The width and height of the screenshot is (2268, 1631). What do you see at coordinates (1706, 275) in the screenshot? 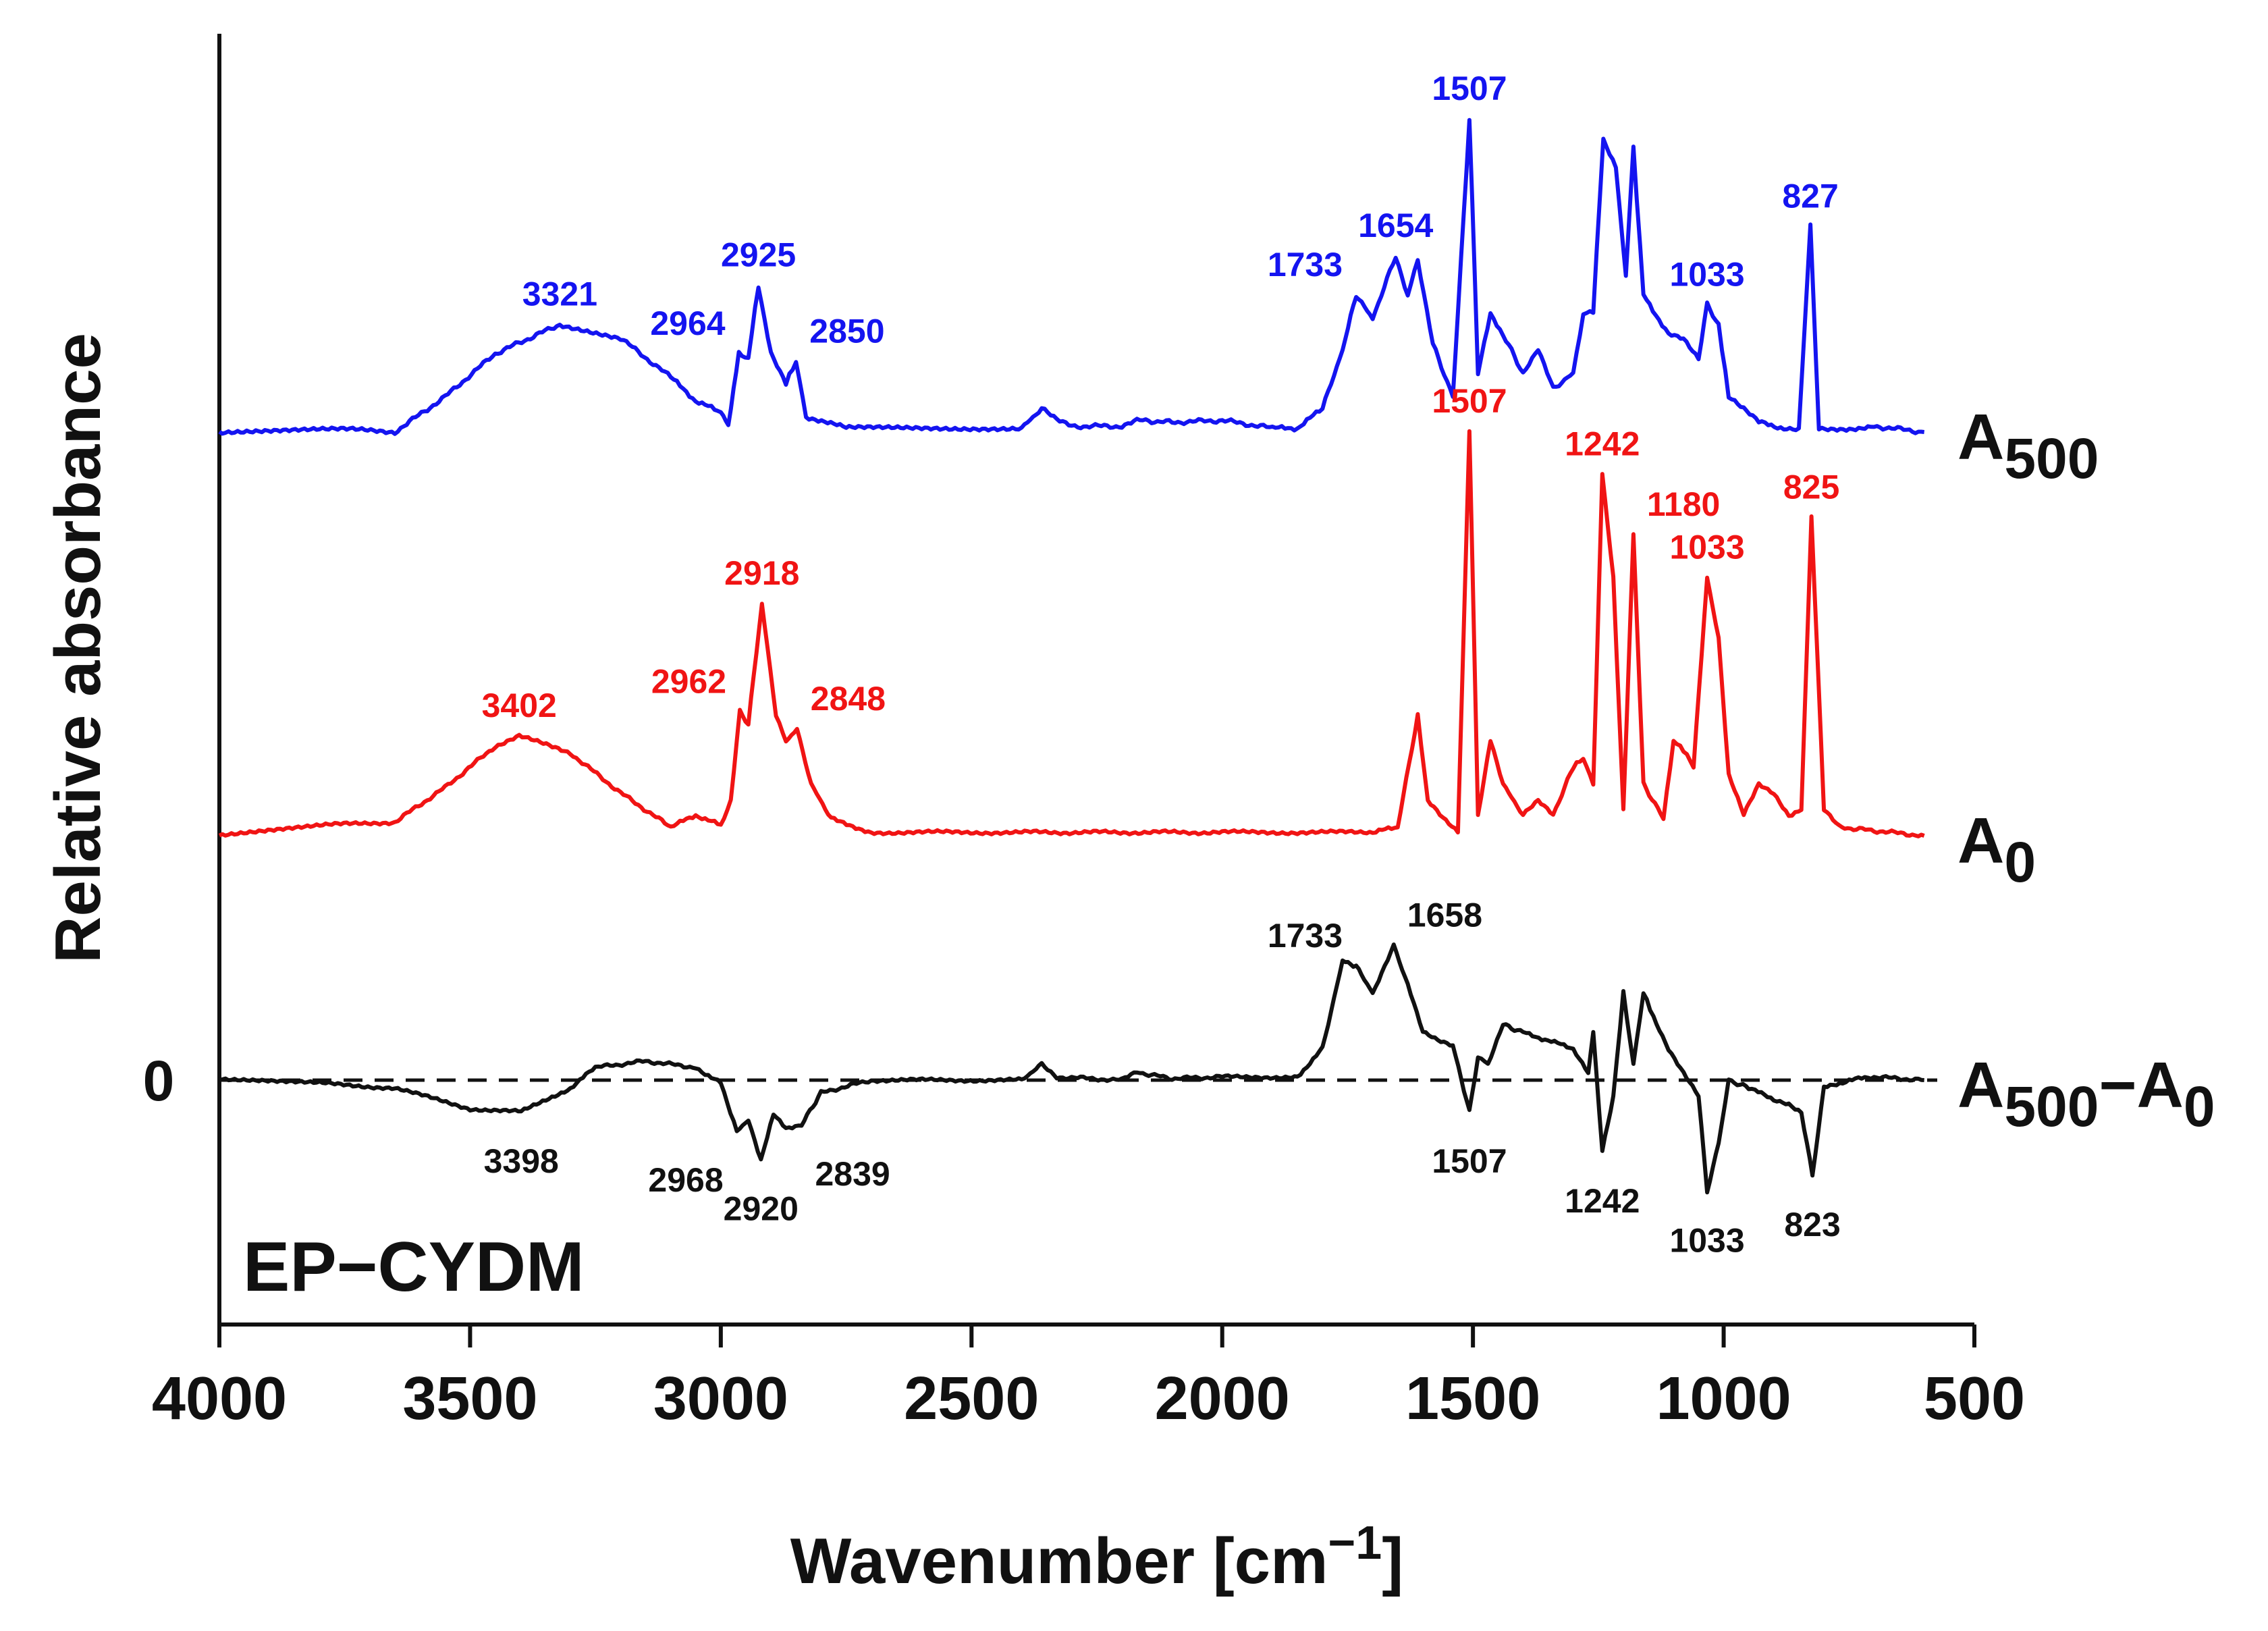
I see `peak-label-A500-1033: 1033` at bounding box center [1706, 275].